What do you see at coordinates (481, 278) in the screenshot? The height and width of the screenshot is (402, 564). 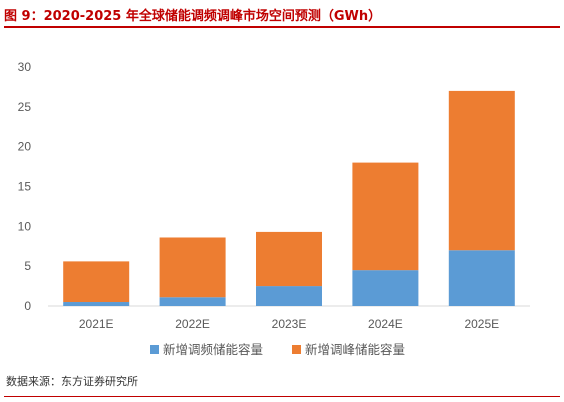 I see `bar-frequency-regulation-2025E` at bounding box center [481, 278].